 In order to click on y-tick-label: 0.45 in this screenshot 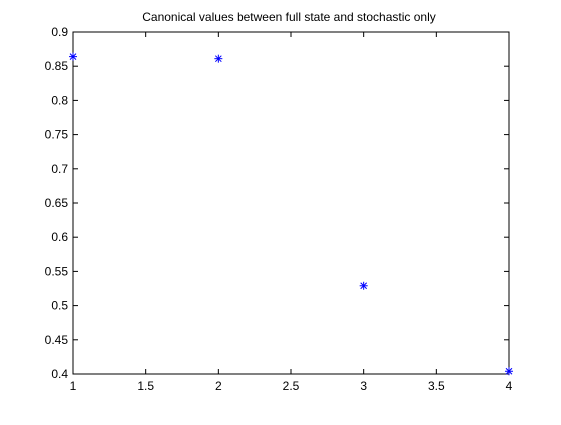, I will do `click(57, 340)`.